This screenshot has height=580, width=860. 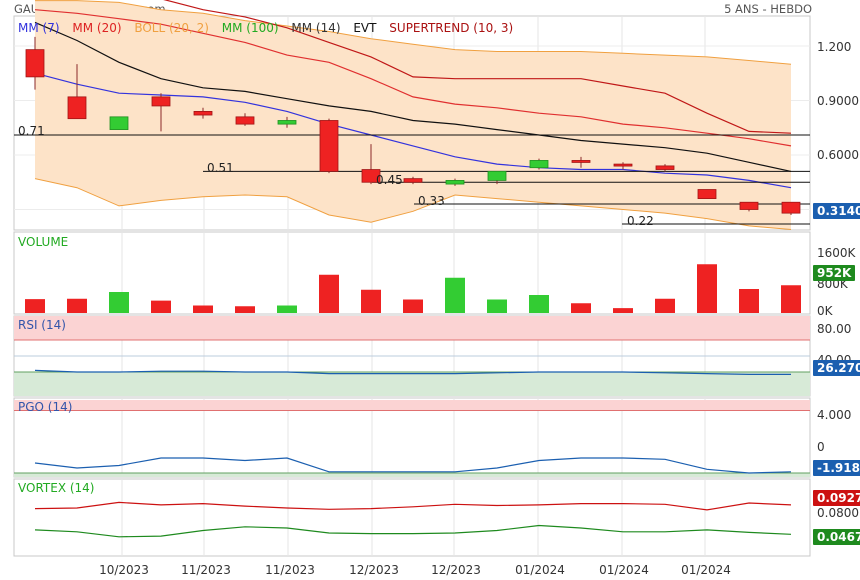 What do you see at coordinates (45, 407) in the screenshot?
I see `pgo-panel-title: PGO (14)` at bounding box center [45, 407].